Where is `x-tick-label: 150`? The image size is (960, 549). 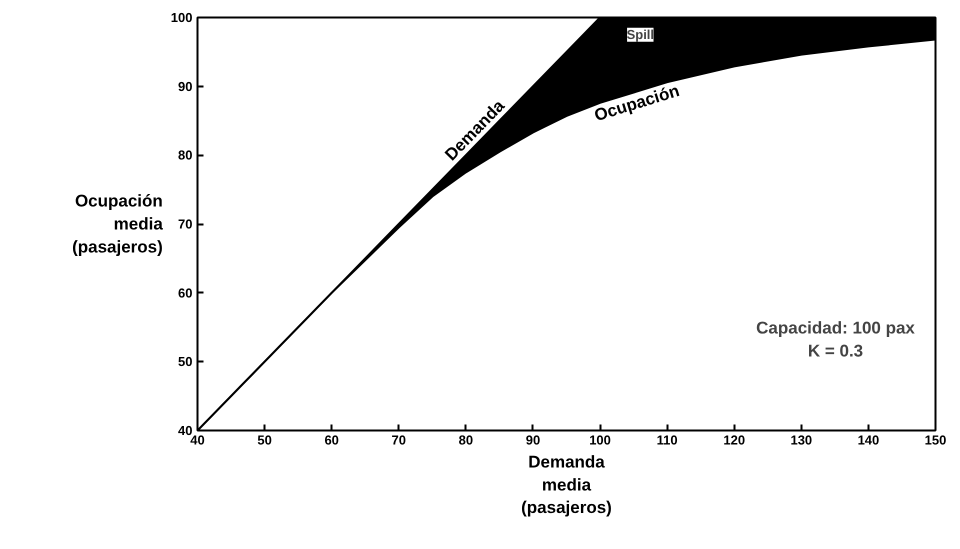
x-tick-label: 150 is located at coordinates (935, 440).